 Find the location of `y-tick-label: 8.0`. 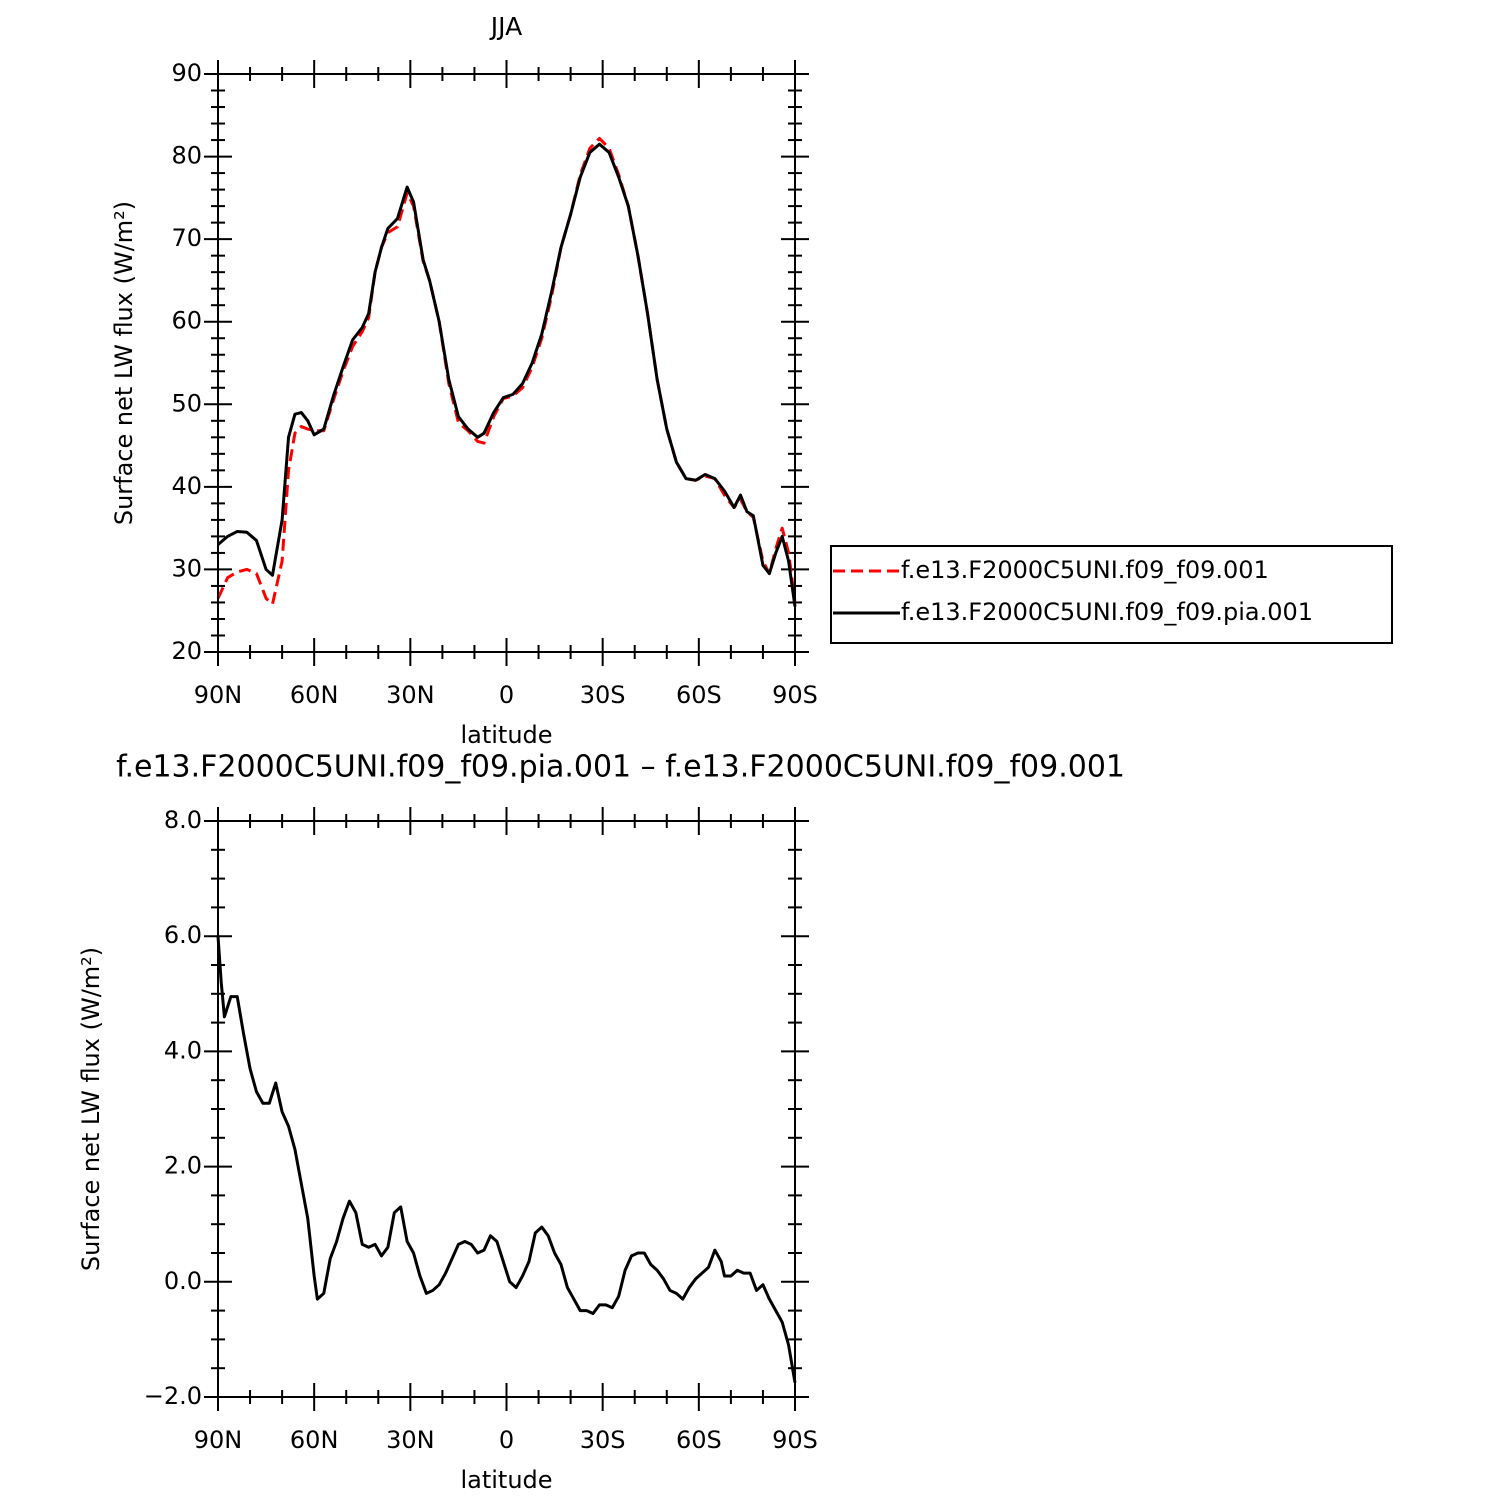

y-tick-label: 8.0 is located at coordinates (183, 820).